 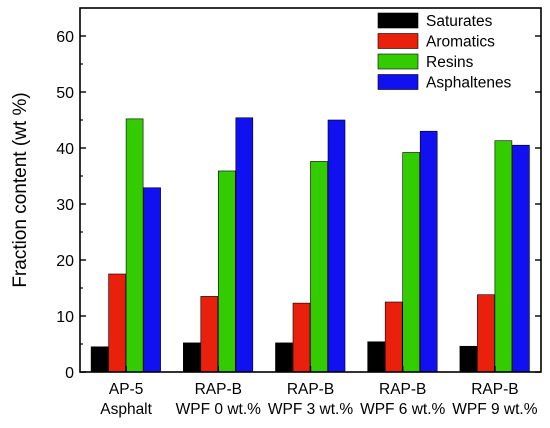 I want to click on legend-swatch-resins, so click(x=398, y=61).